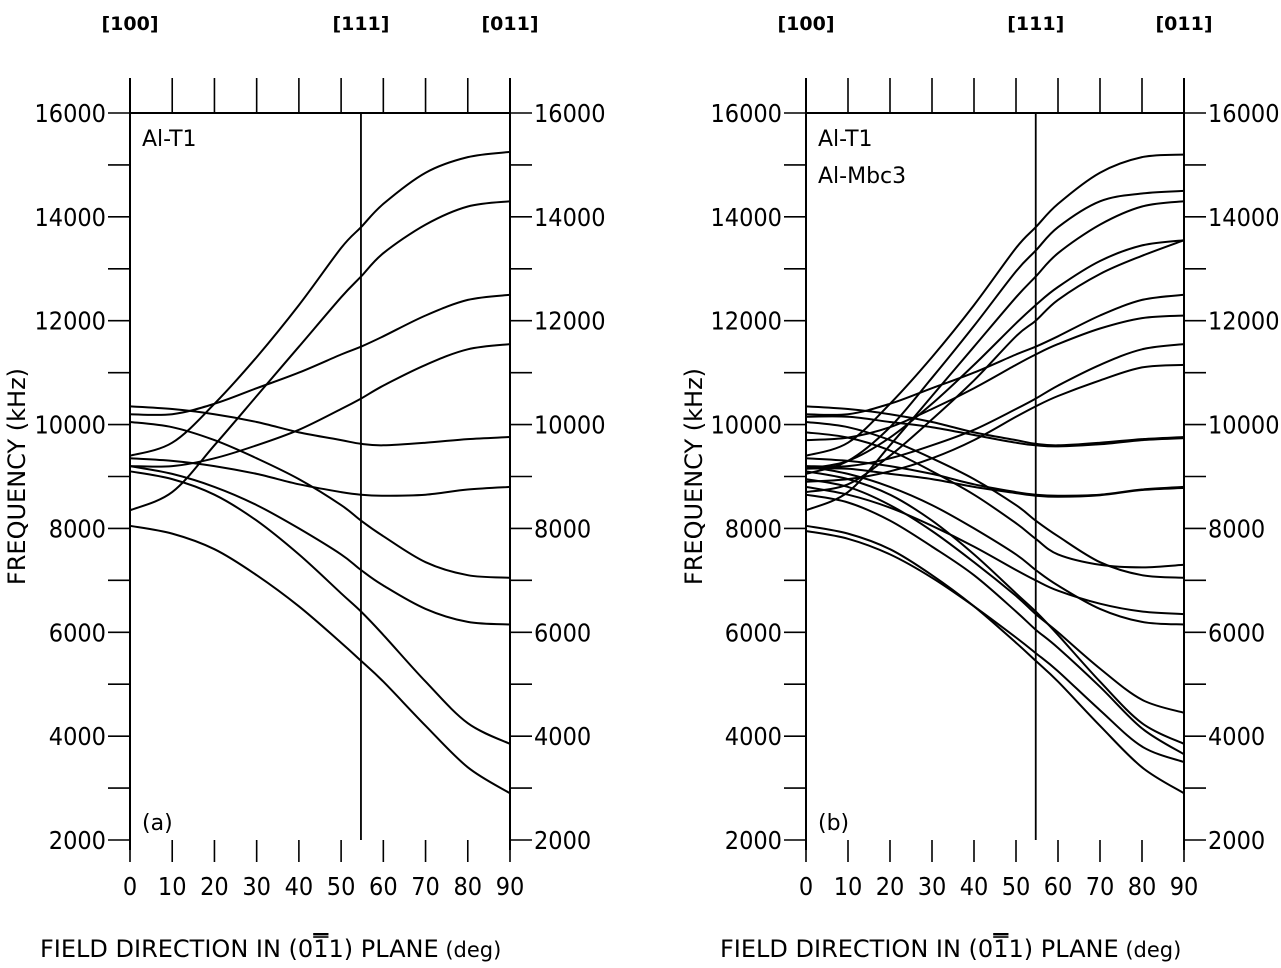 Image resolution: width=1281 pixels, height=968 pixels. What do you see at coordinates (862, 176) in the screenshot?
I see `annotation-label: Al-Mbc3` at bounding box center [862, 176].